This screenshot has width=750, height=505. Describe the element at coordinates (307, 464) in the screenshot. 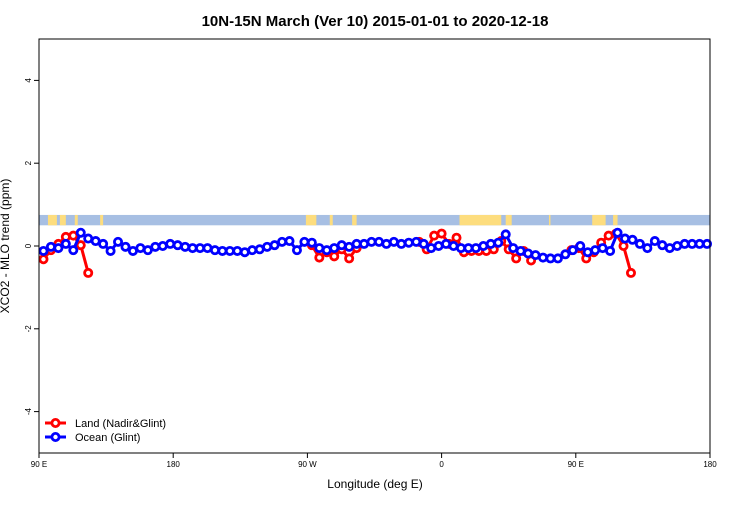

I see `x-tick-label: 90 W` at that location.